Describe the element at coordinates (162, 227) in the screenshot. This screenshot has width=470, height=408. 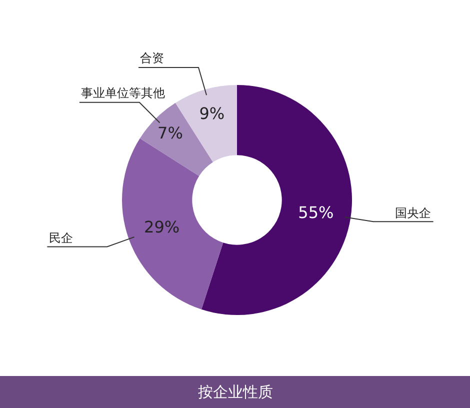
I see `data-label: 29%` at that location.